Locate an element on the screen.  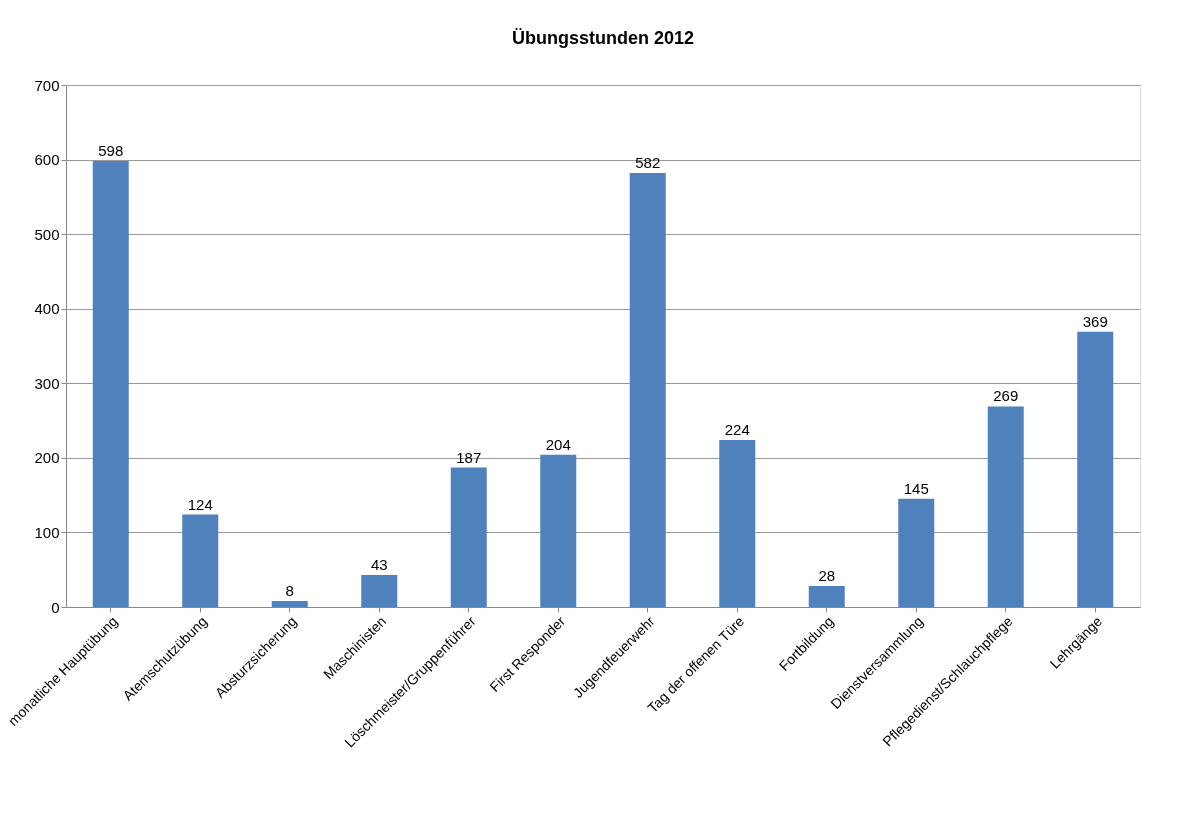
data-label: 269 is located at coordinates (1006, 396).